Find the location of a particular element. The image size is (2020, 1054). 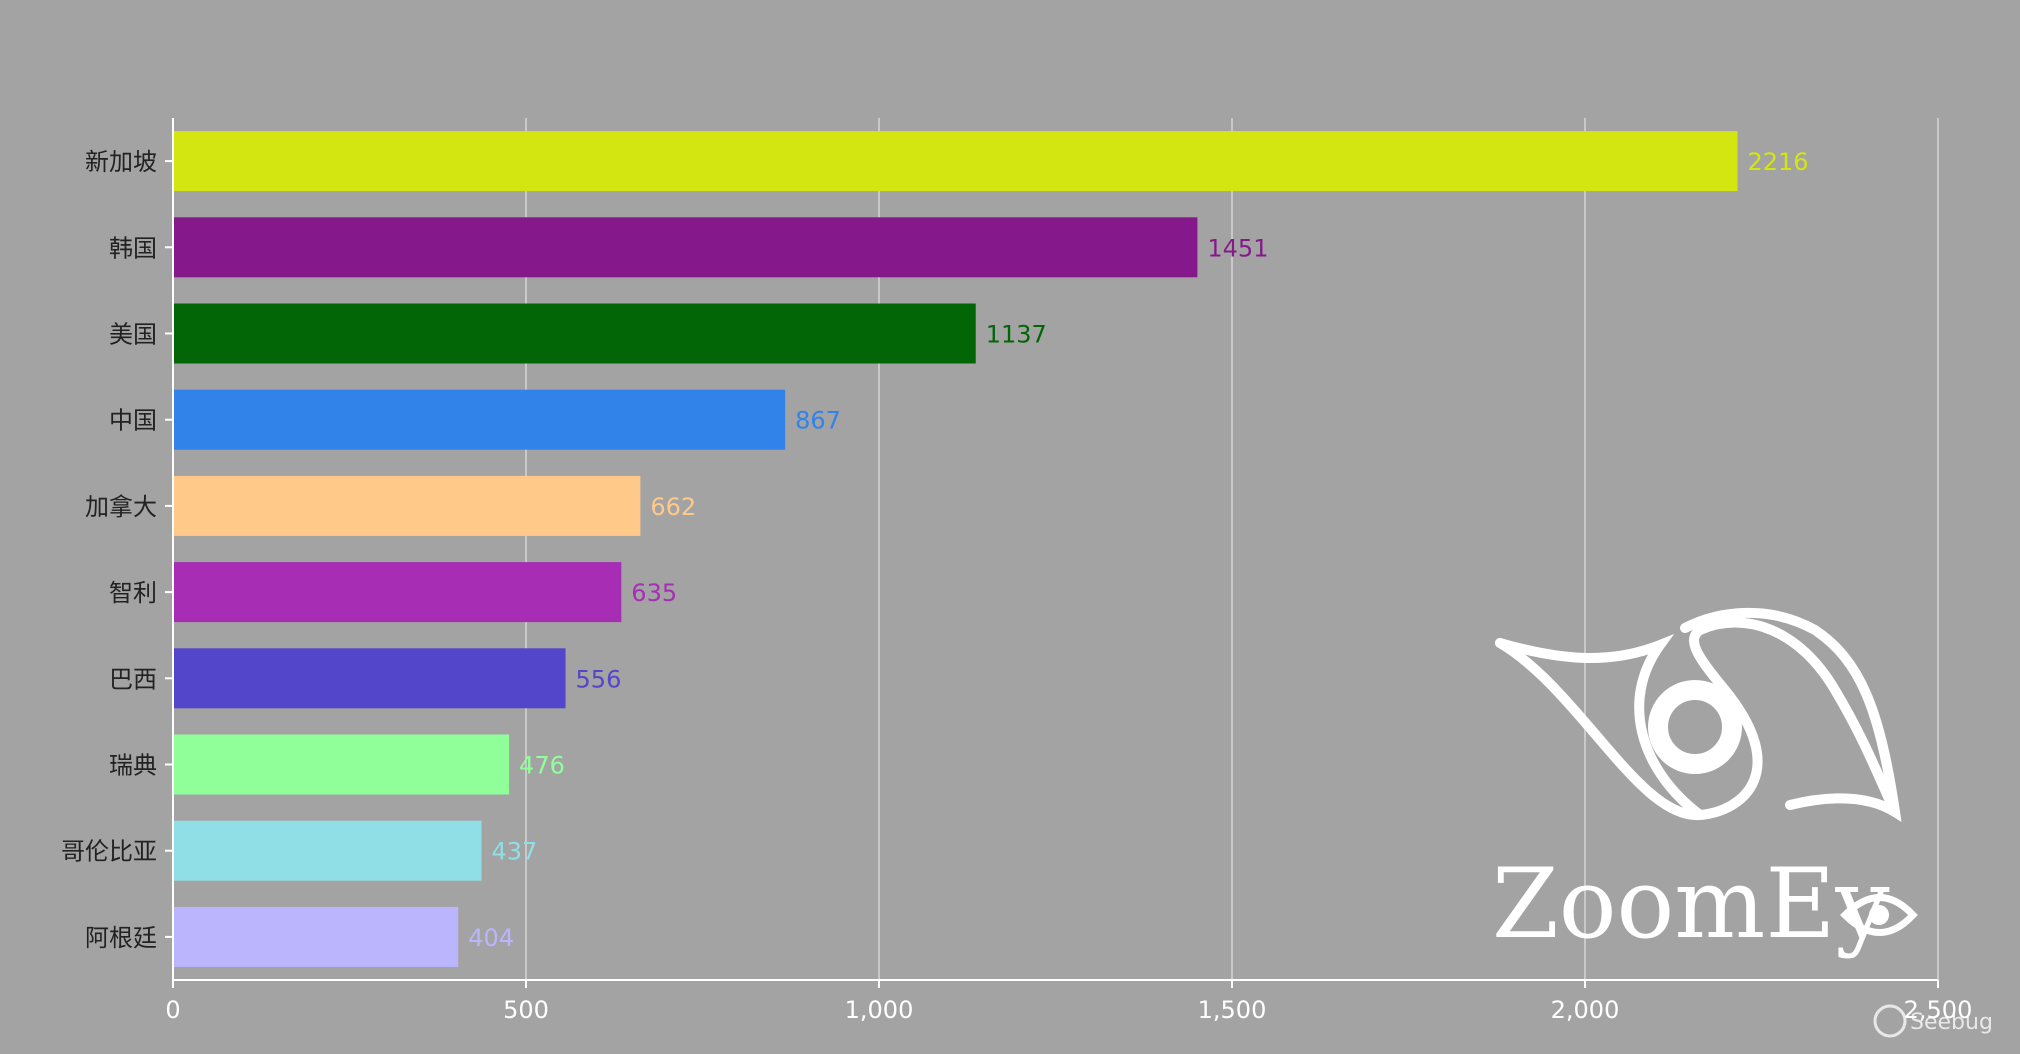

value-label: 1451 is located at coordinates (1237, 248).